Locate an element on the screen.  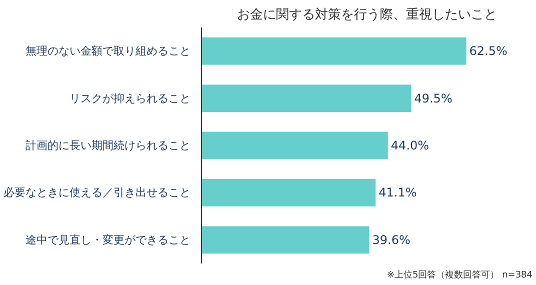
y-tick-label: 必要なときに使える／引き出せること is located at coordinates (97, 193).